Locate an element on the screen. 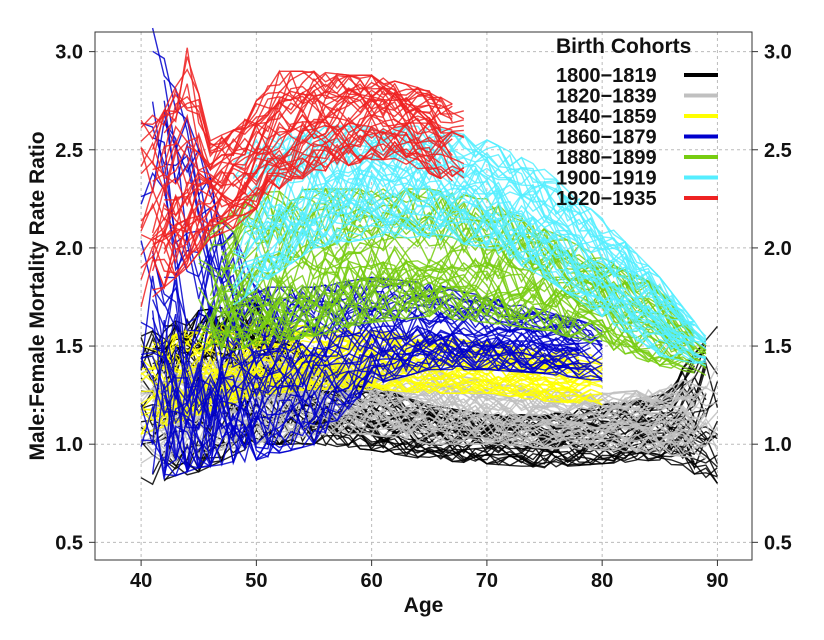 Image resolution: width=824 pixels, height=640 pixels. y-right-tick-label: 2.0 is located at coordinates (778, 249).